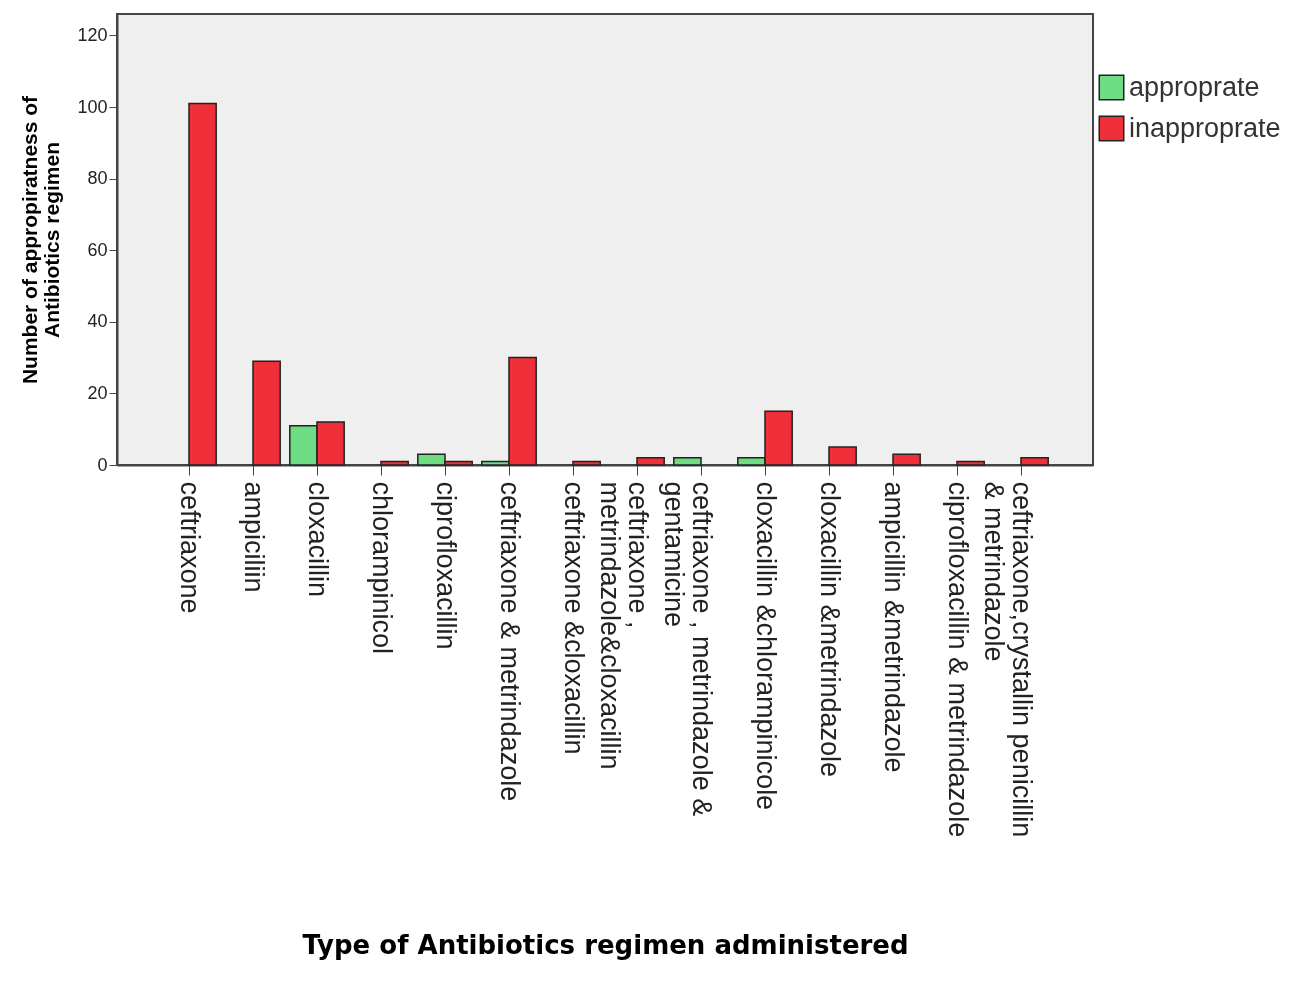 The width and height of the screenshot is (1293, 998). What do you see at coordinates (766, 646) in the screenshot?
I see `x-tick-label: cloxacillin &chlorampinicole` at bounding box center [766, 646].